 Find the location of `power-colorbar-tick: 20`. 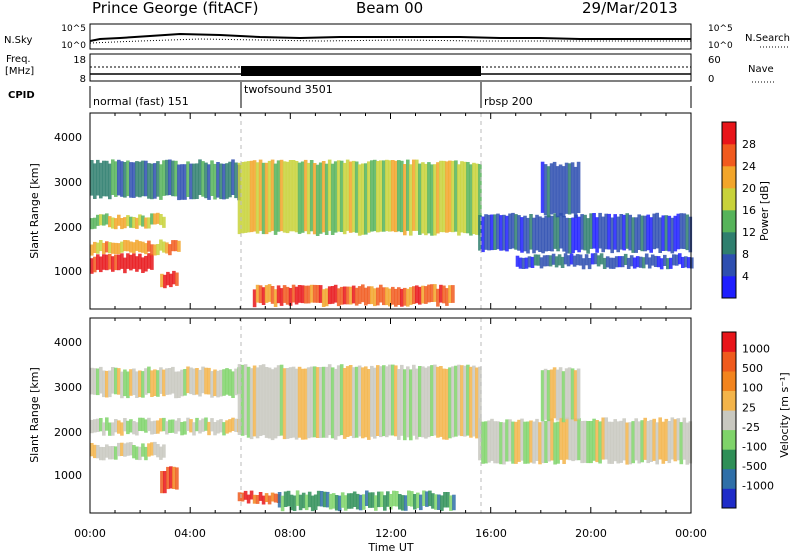

power-colorbar-tick: 20 is located at coordinates (749, 188).